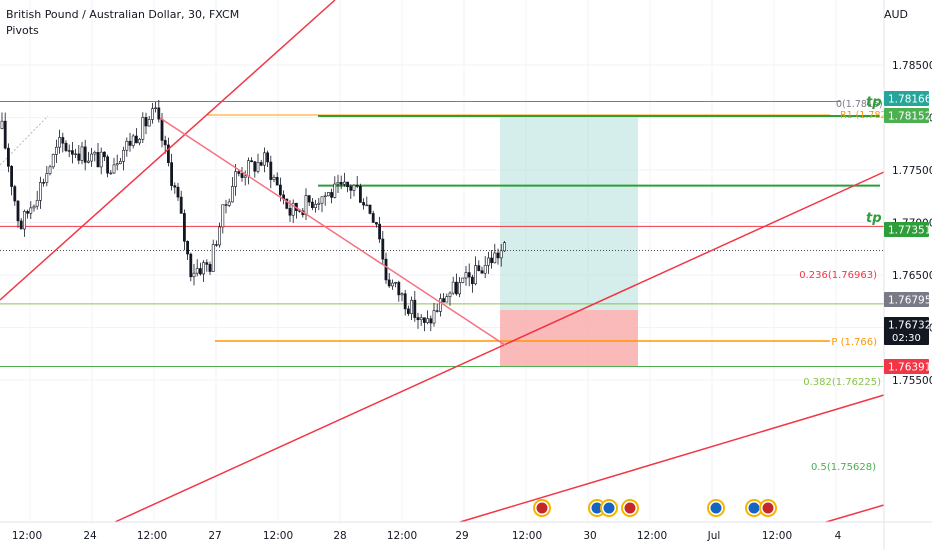 This screenshot has height=550, width=932. What do you see at coordinates (912, 66) in the screenshot?
I see `price-tick-label: 1.78500` at bounding box center [912, 66].